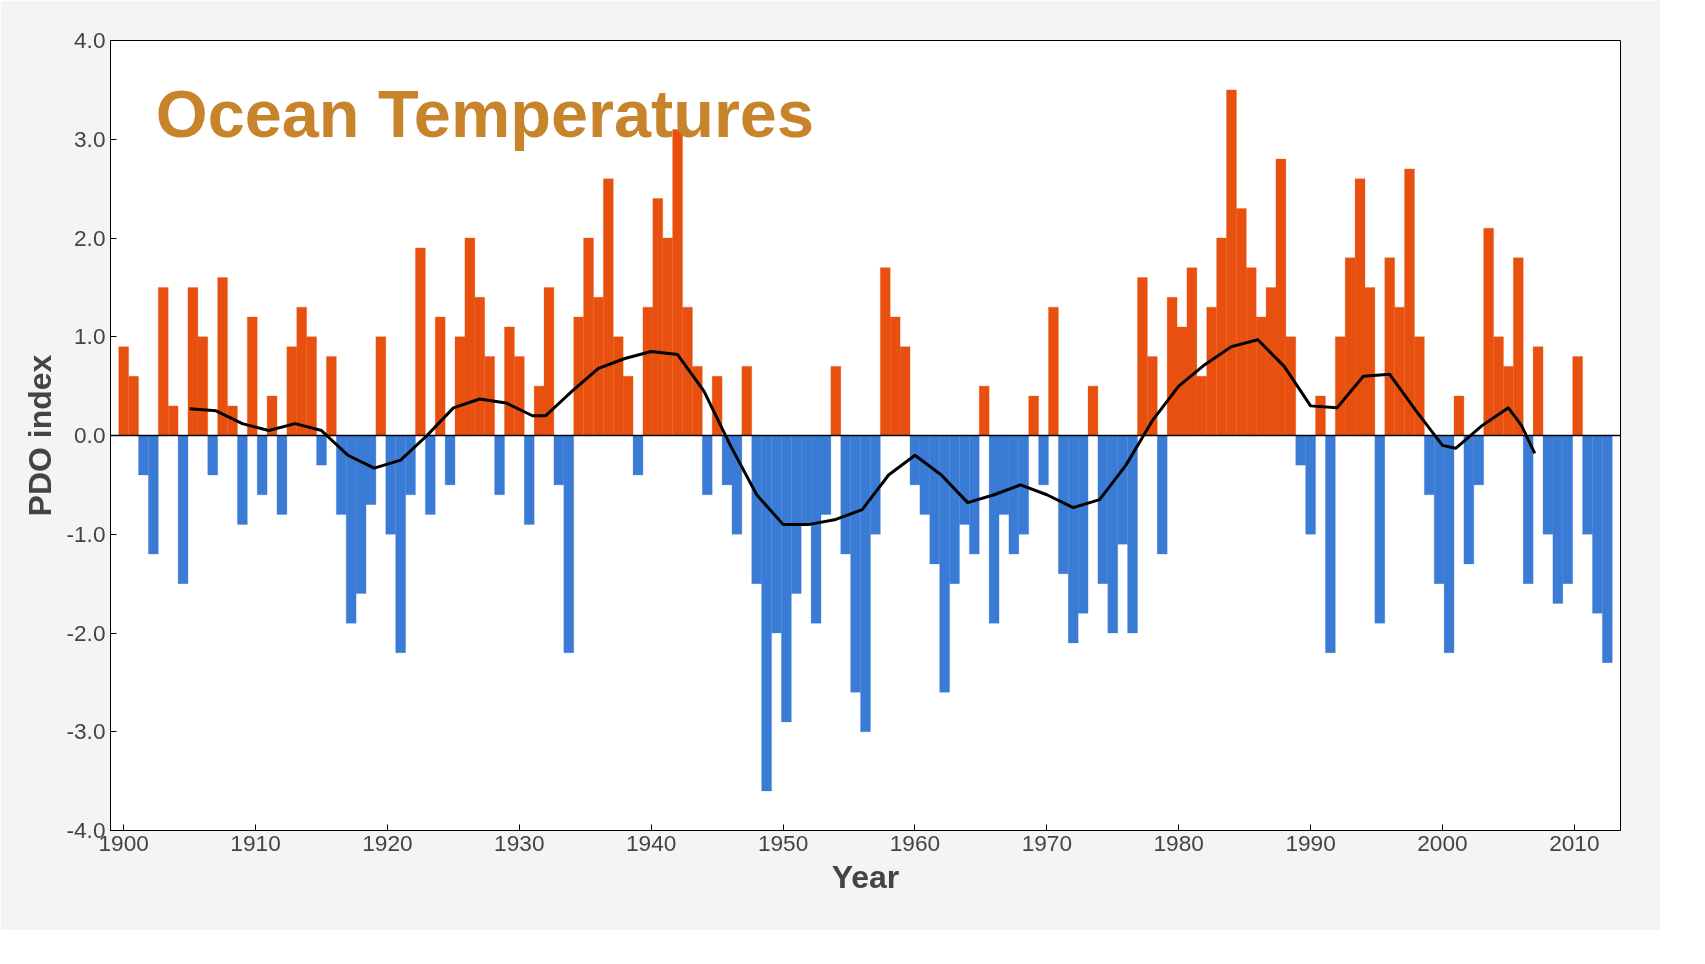 This screenshot has height=964, width=1705. What do you see at coordinates (865, 876) in the screenshot?
I see `x-axis-title: Year` at bounding box center [865, 876].